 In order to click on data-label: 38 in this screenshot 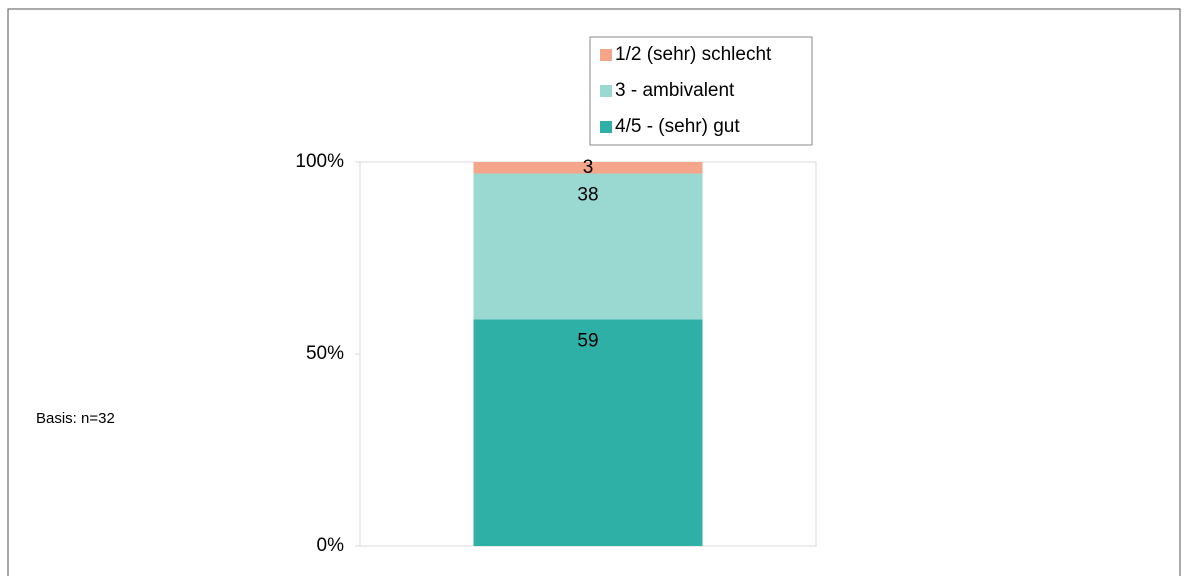, I will do `click(587, 195)`.